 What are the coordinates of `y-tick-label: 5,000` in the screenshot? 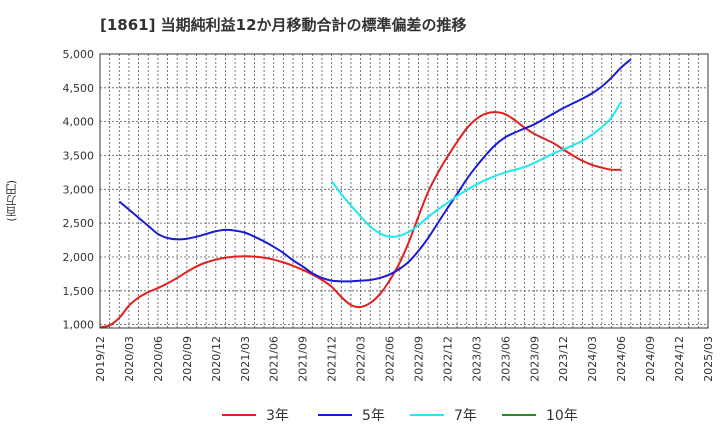 It's located at (79, 54).